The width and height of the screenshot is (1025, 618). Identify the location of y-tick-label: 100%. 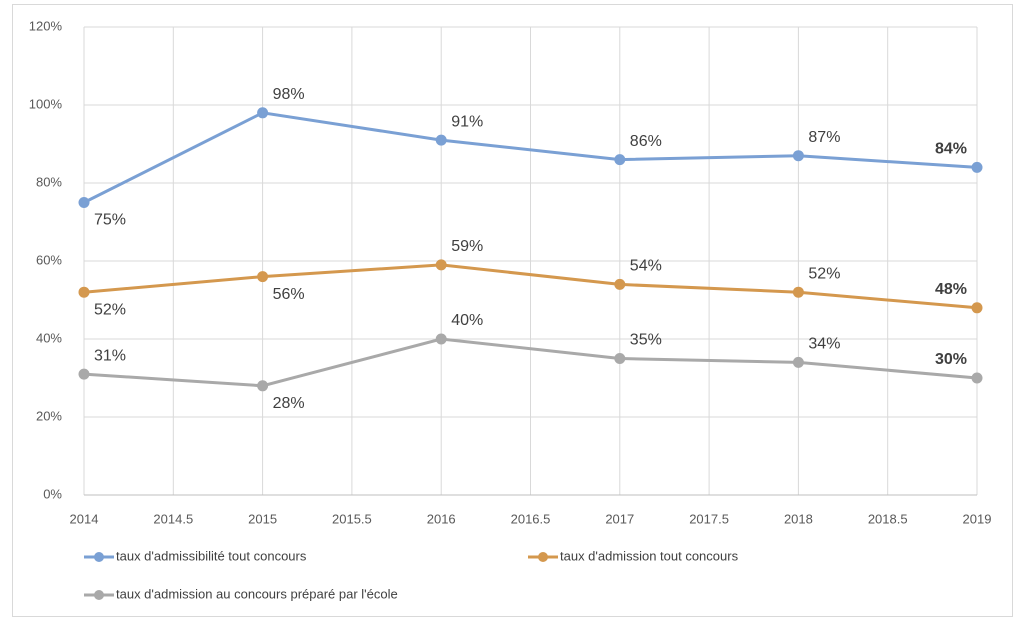
(46, 103).